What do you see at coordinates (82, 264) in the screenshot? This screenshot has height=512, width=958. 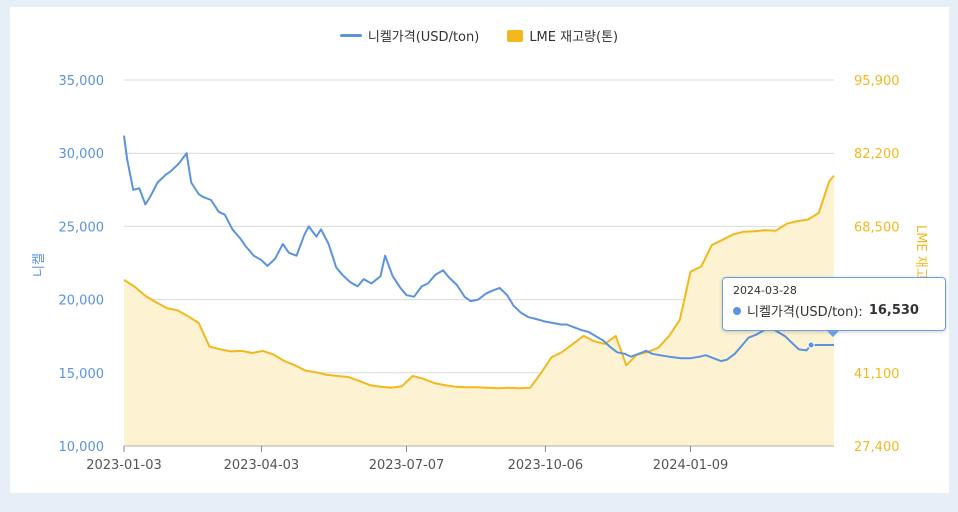 I see `left-axis-ticks: 10,000 15,000 20,000 25,000 30,000 35,000` at bounding box center [82, 264].